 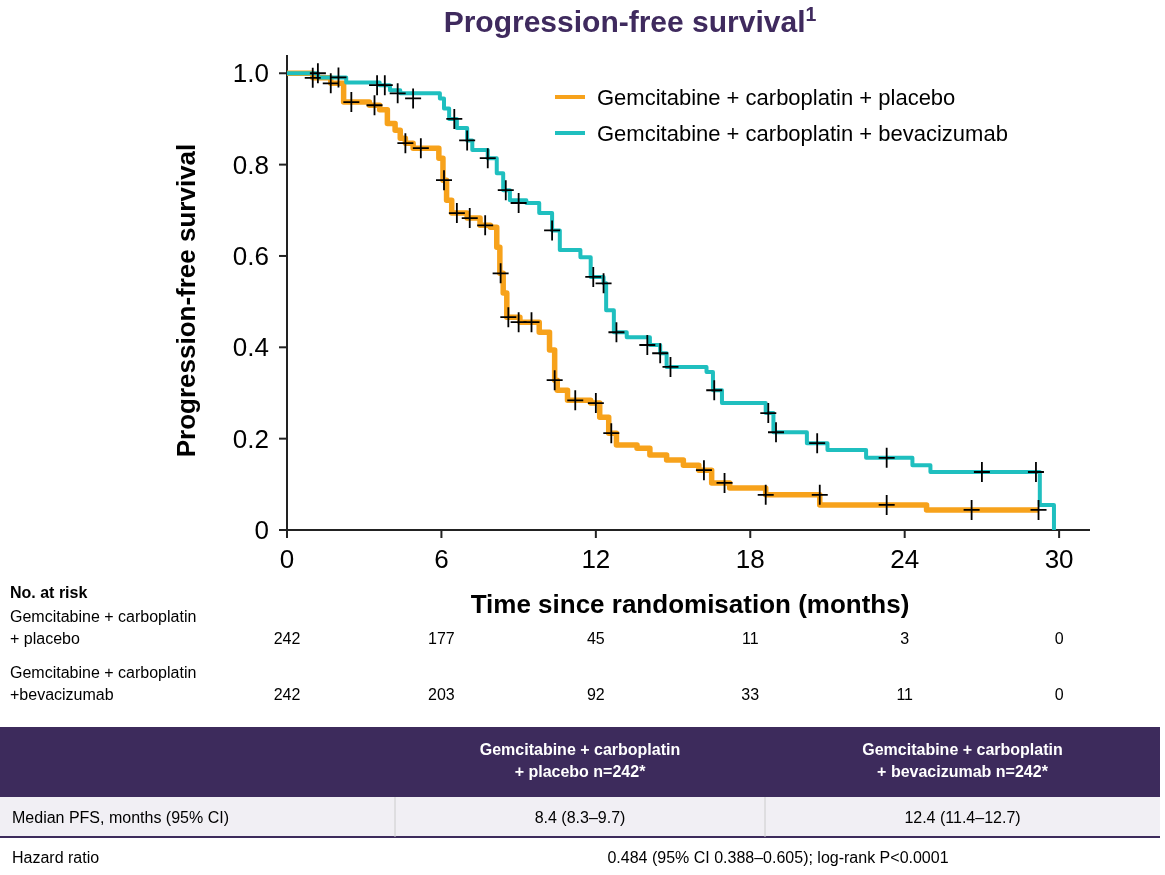 I want to click on text: 33, so click(x=750, y=694).